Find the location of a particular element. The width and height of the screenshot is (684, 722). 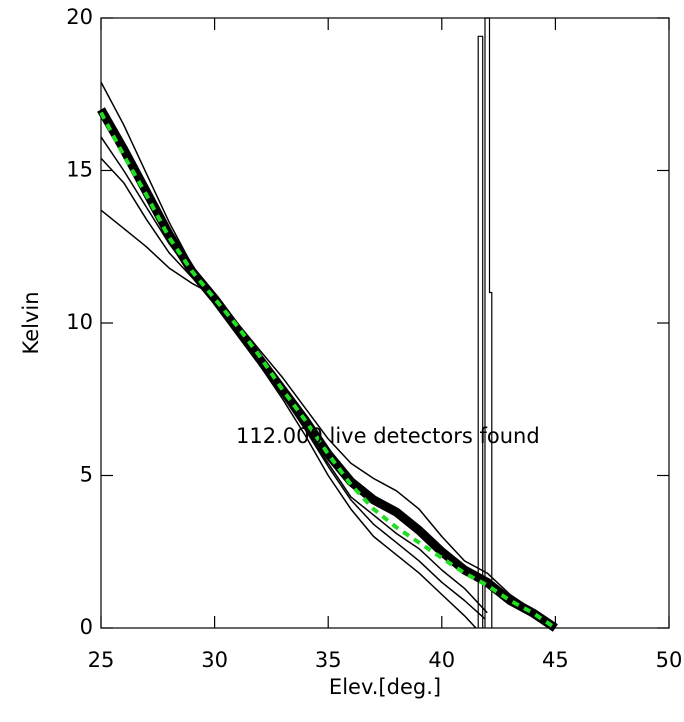

x-tick-label: 45 is located at coordinates (555, 660).